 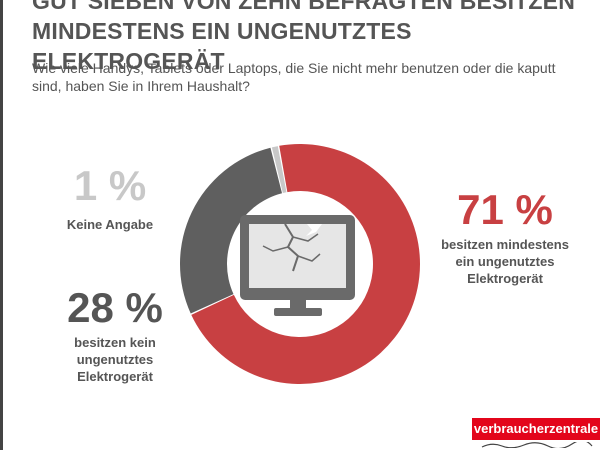 What do you see at coordinates (505, 244) in the screenshot?
I see `label-owns-line-1: besitzen mindestens` at bounding box center [505, 244].